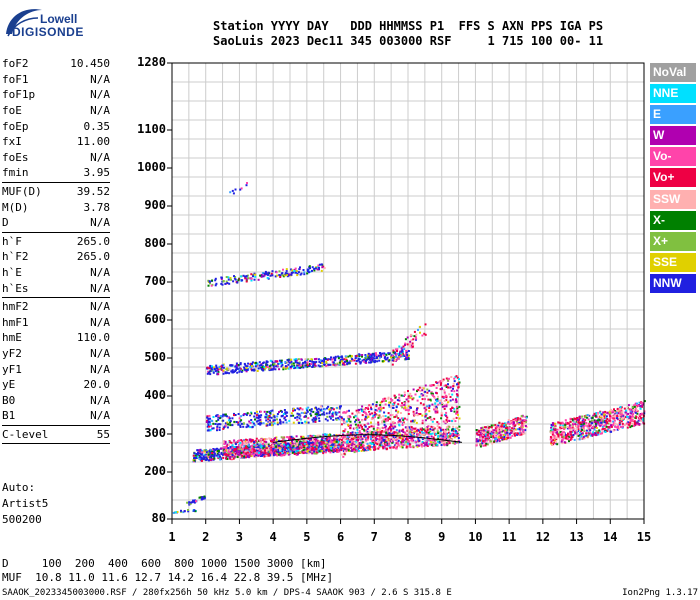 Image resolution: width=700 pixels, height=600 pixels. Describe the element at coordinates (56, 297) in the screenshot. I see `param-separator` at that location.